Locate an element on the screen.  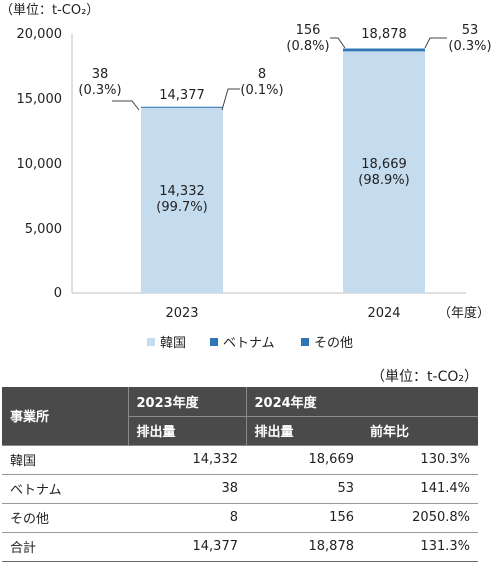
table-row: その他 8 156 2050.8% is located at coordinates (240, 518).